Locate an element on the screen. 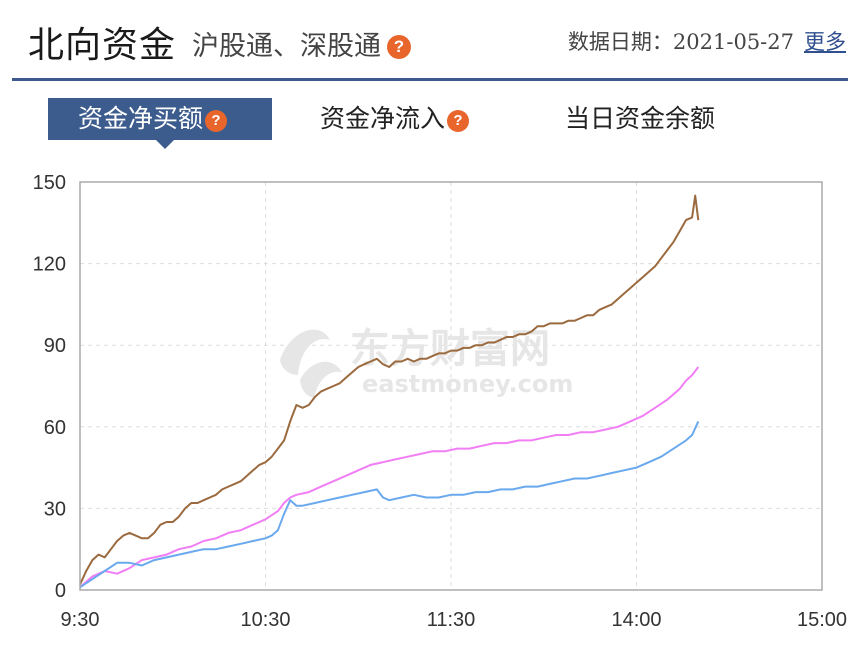 This screenshot has width=860, height=651. page-title: 北向资金 is located at coordinates (102, 45).